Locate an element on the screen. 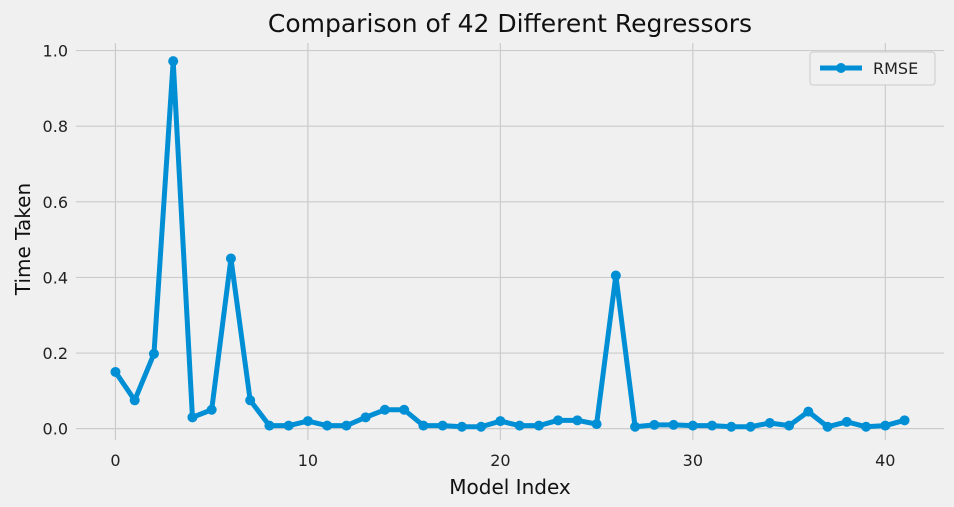  y-tick-label: 0.4 is located at coordinates (55, 277).